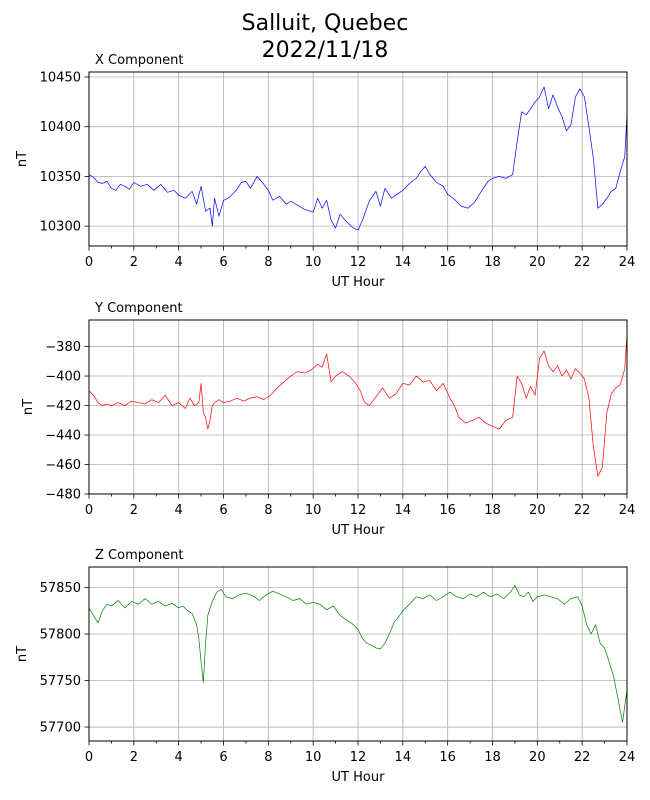  I want to click on panel-3-x-tick-label: 10, so click(313, 757).